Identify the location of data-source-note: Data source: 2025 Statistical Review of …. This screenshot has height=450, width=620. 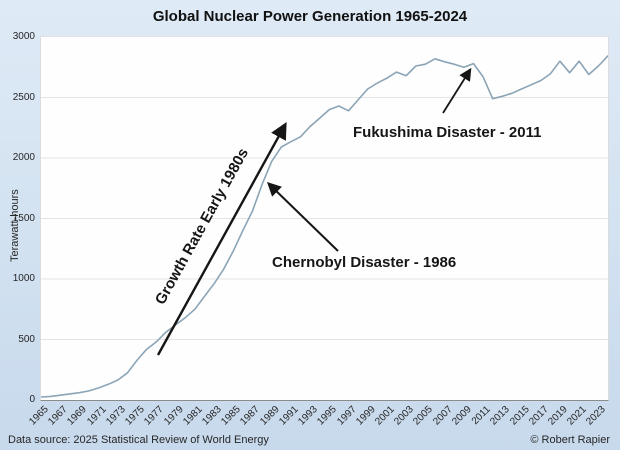
(138, 440).